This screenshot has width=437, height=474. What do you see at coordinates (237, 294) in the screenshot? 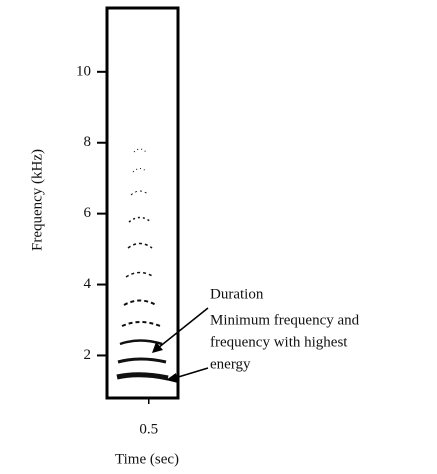
I see `annotation: Duration` at bounding box center [237, 294].